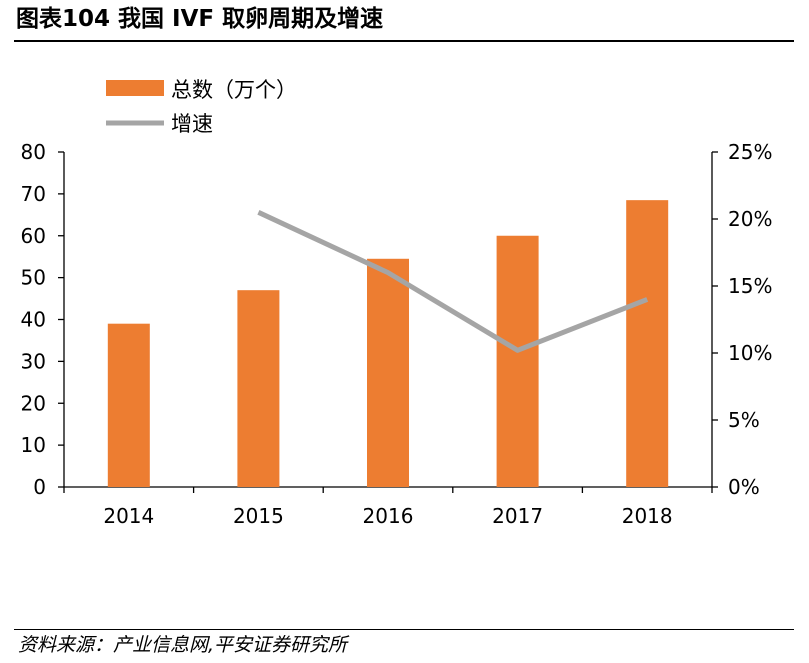 This screenshot has width=809, height=663. Describe the element at coordinates (750, 152) in the screenshot. I see `right-tick-label: 25%` at that location.